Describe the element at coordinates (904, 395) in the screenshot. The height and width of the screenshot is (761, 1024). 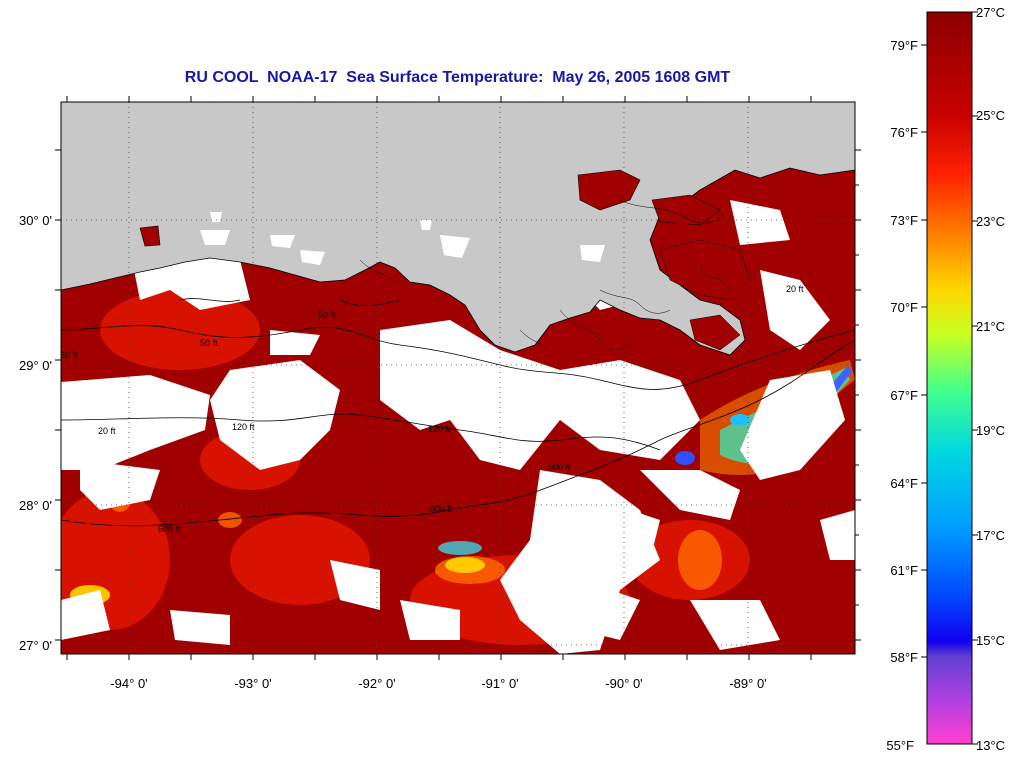
I see `fahrenheit-label: 67°F` at that location.